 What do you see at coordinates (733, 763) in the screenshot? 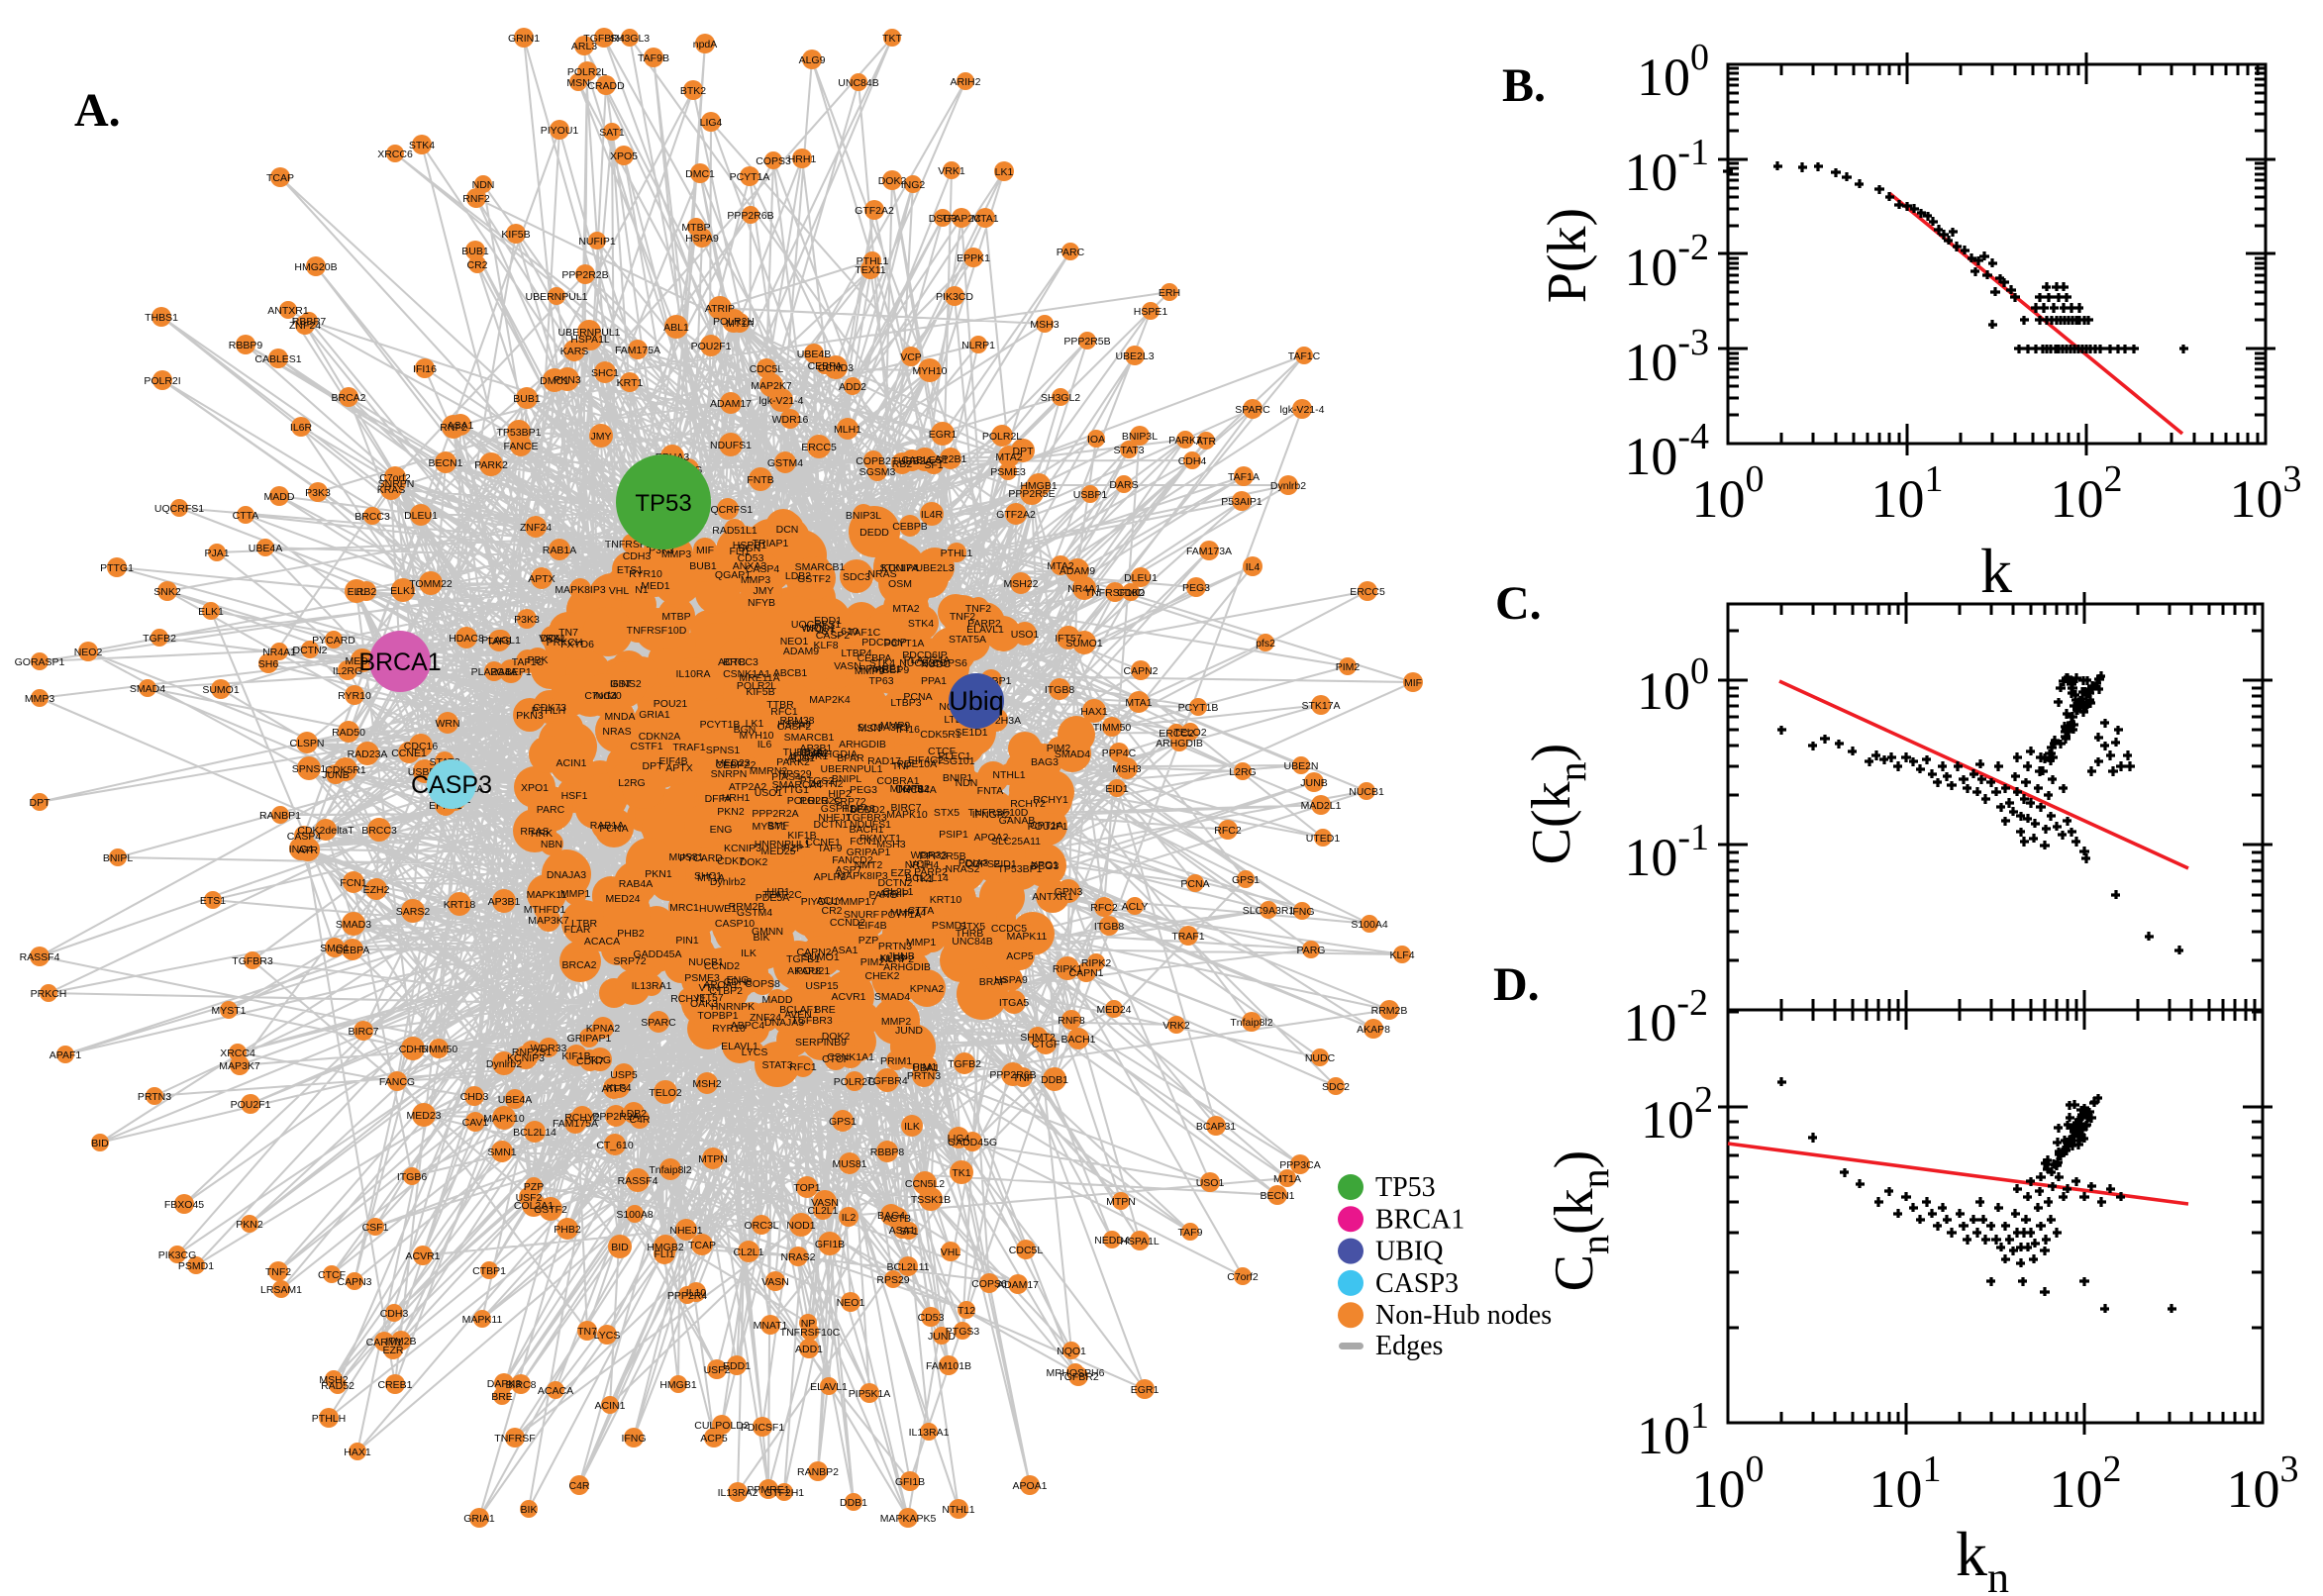
I see `svg-text: MED23` at bounding box center [733, 763].